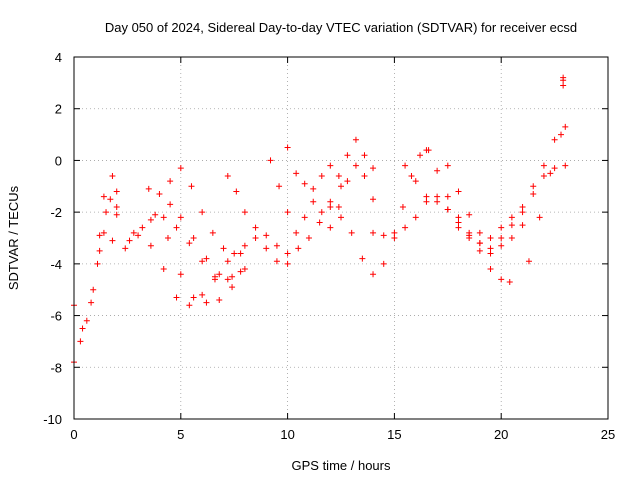 This screenshot has height=480, width=640. Describe the element at coordinates (56, 316) in the screenshot. I see `y-tick-label: -6` at that location.